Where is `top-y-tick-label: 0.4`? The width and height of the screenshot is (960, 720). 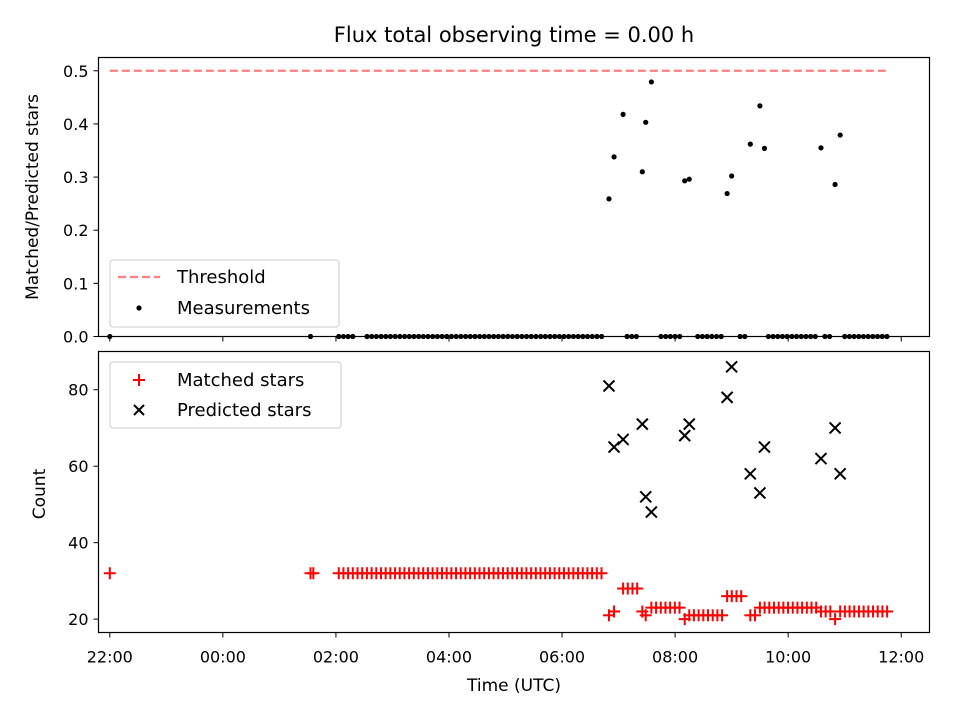
top-y-tick-label: 0.4 is located at coordinates (75, 124).